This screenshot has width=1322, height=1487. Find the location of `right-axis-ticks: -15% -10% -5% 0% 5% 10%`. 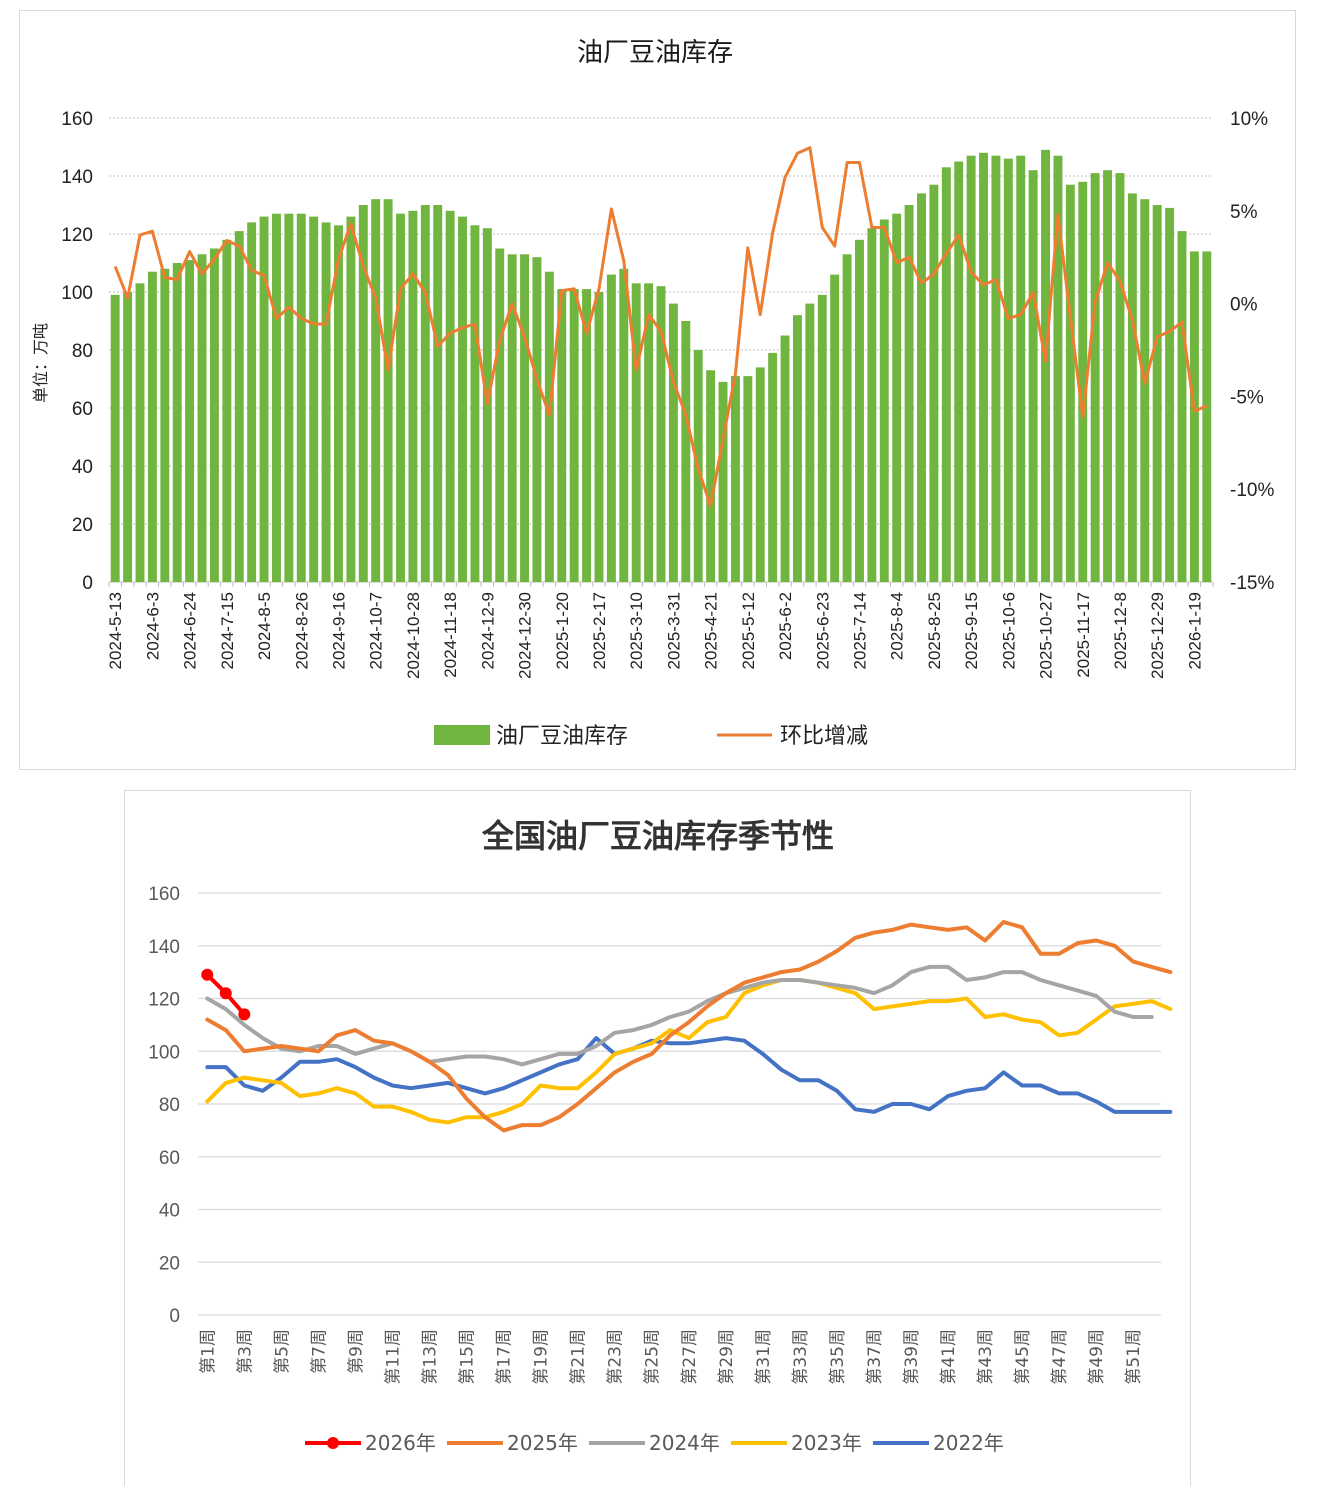

right-axis-ticks: -15% -10% -5% 0% 5% 10% is located at coordinates (1252, 351).